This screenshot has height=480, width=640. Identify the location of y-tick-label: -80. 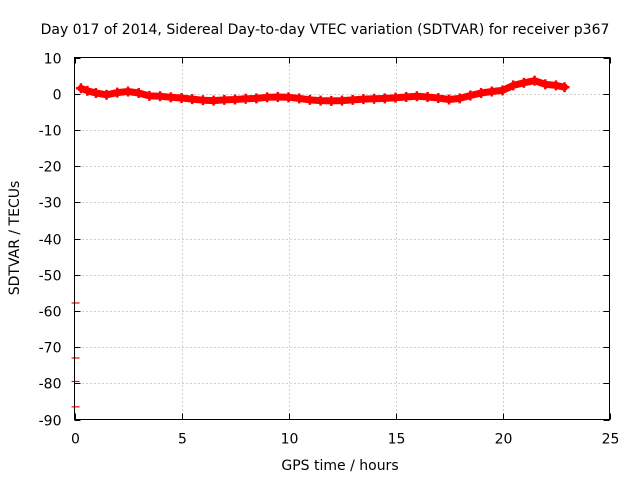
(50, 385).